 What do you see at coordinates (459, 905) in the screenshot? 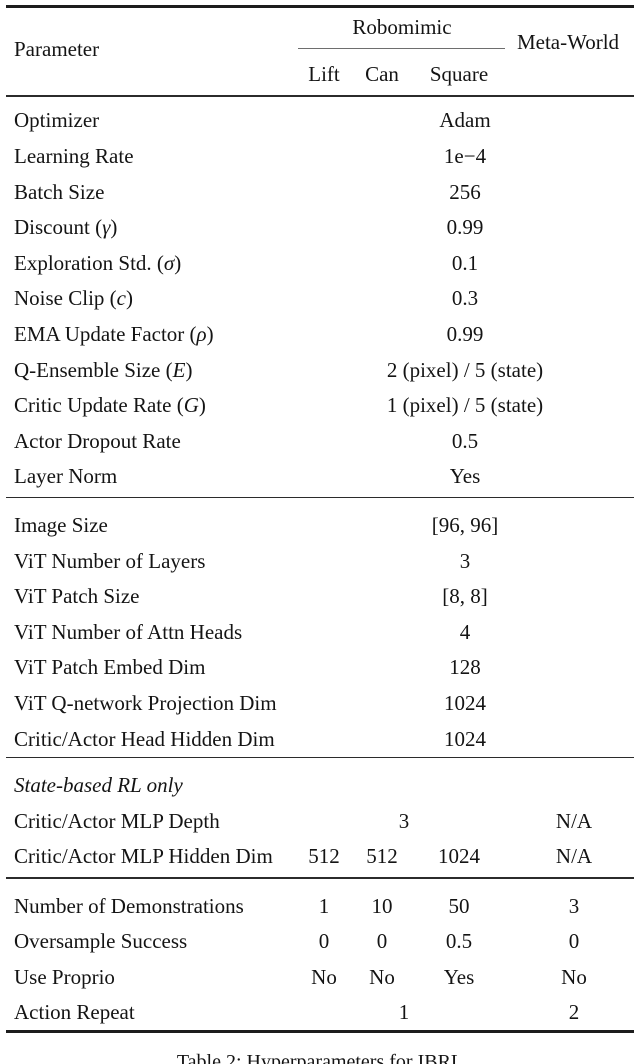
I see `row-value-square: 50` at bounding box center [459, 905].